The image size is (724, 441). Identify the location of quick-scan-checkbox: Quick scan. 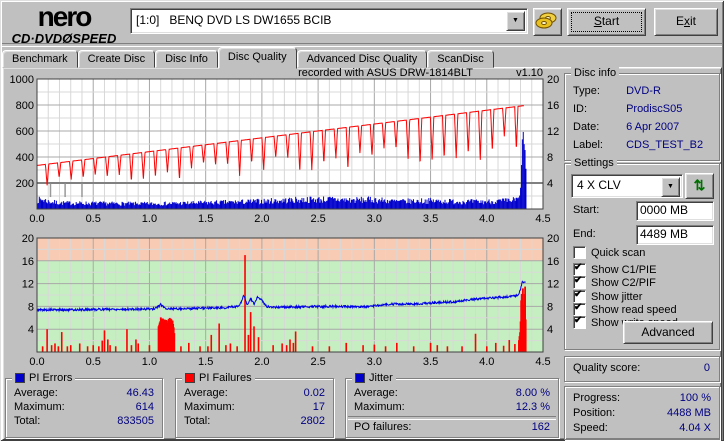
(609, 252).